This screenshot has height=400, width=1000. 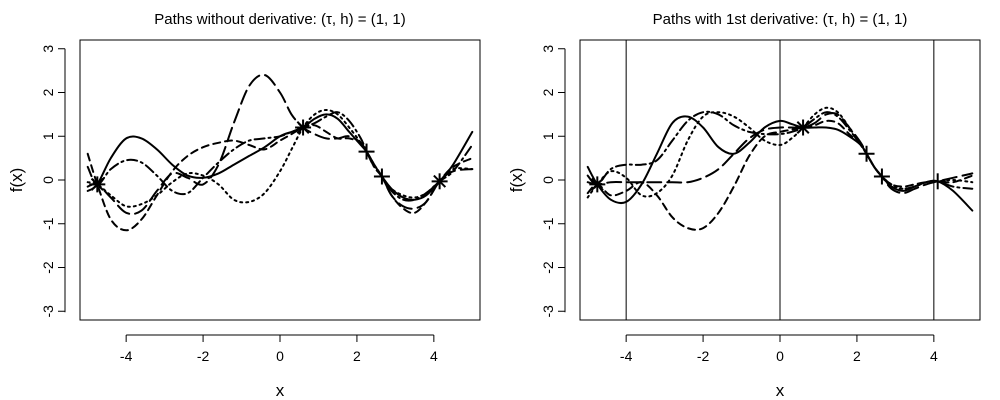 I want to click on sample-path-solid, so click(x=280, y=157).